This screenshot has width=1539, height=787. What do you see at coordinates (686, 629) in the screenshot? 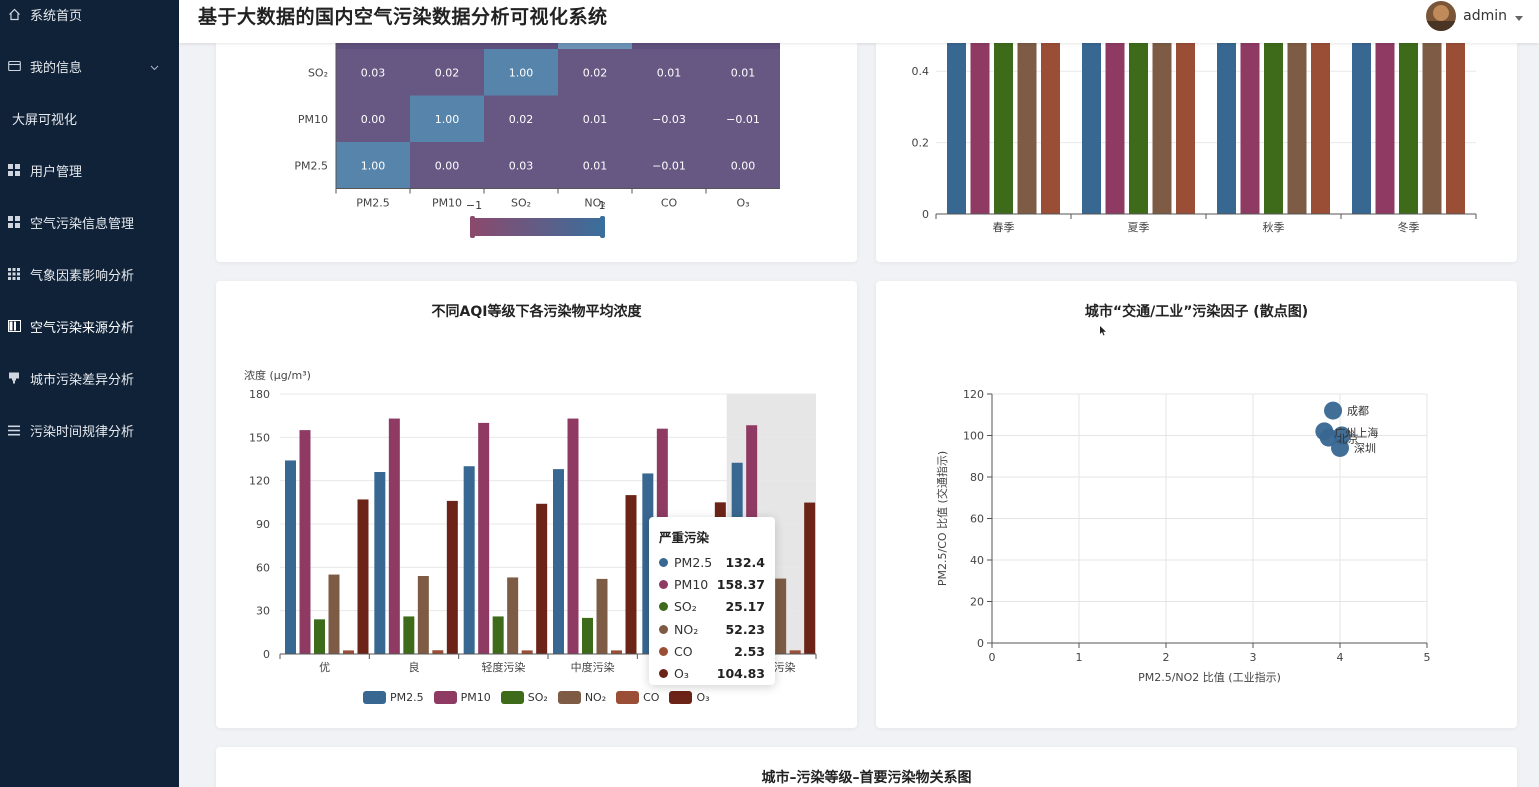
I see `tooltip-series-name: NO₂` at bounding box center [686, 629].